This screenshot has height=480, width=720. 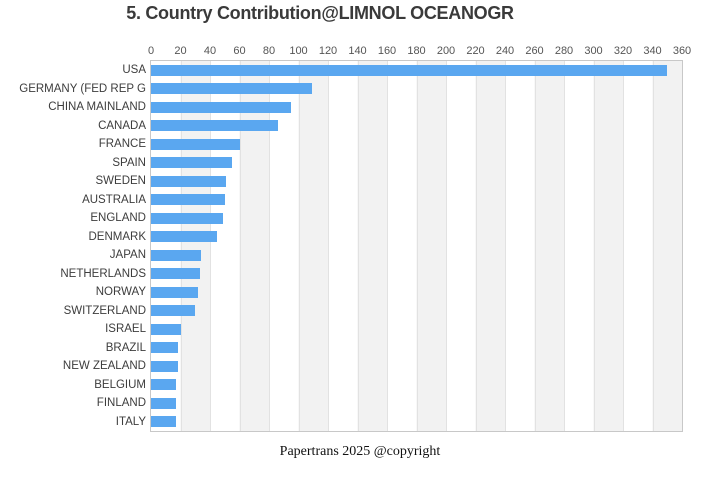 What do you see at coordinates (125, 329) in the screenshot?
I see `y-label-israel: ISRAEL` at bounding box center [125, 329].